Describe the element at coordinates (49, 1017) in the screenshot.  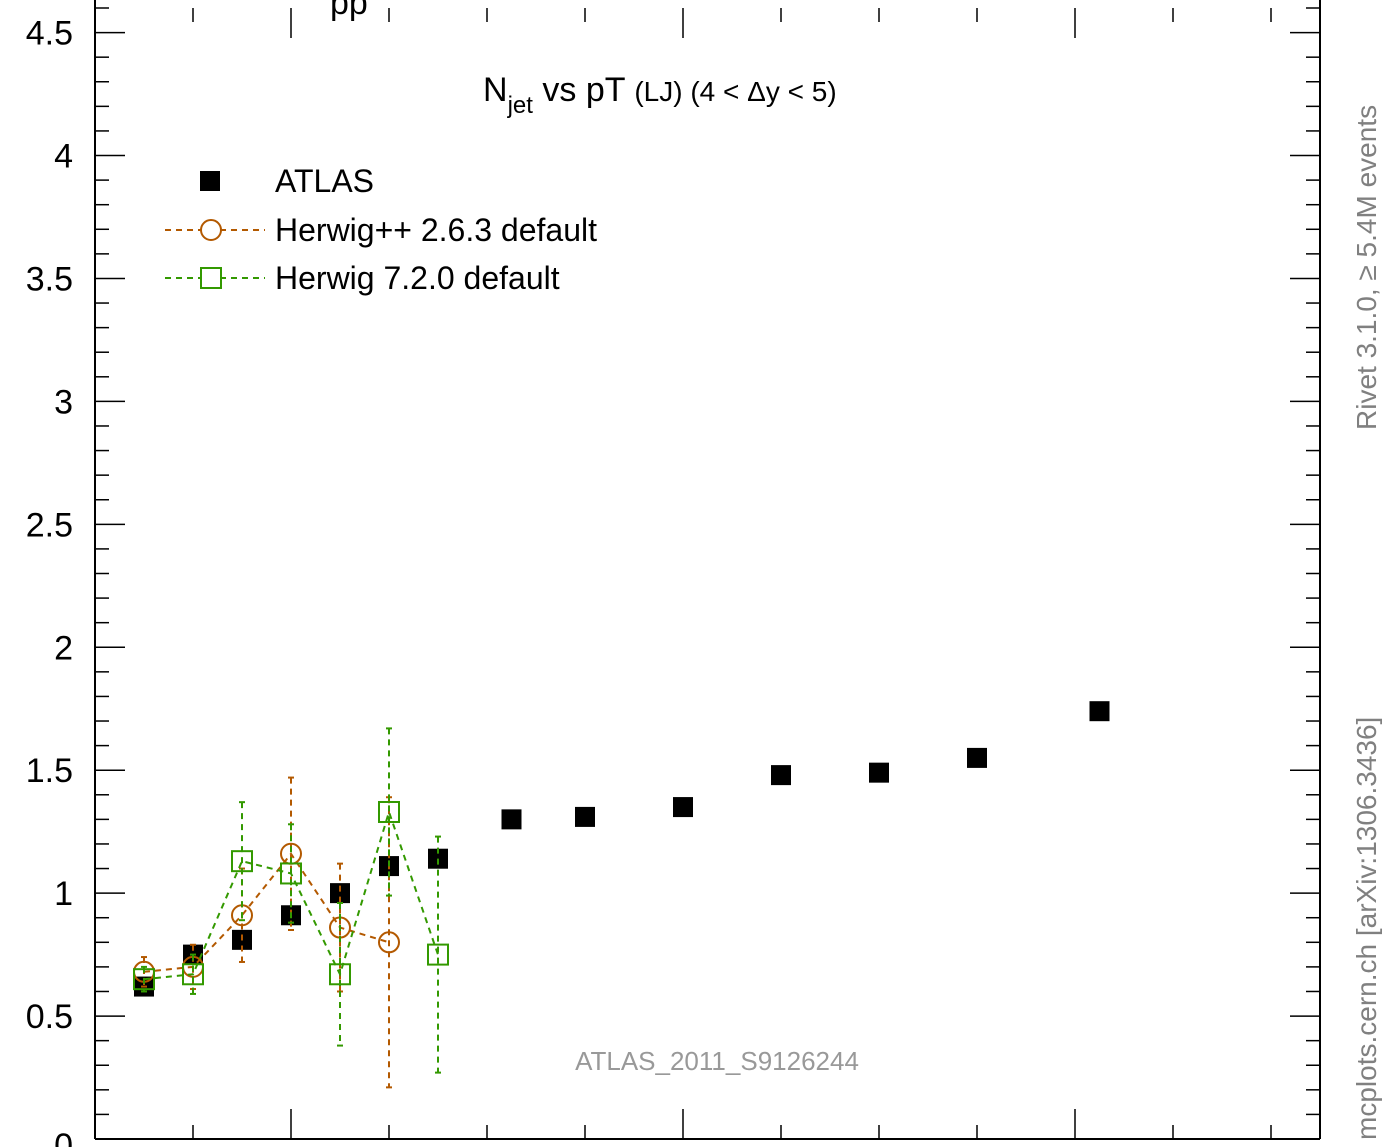
I see `y-tick-label: 0.5` at that location.